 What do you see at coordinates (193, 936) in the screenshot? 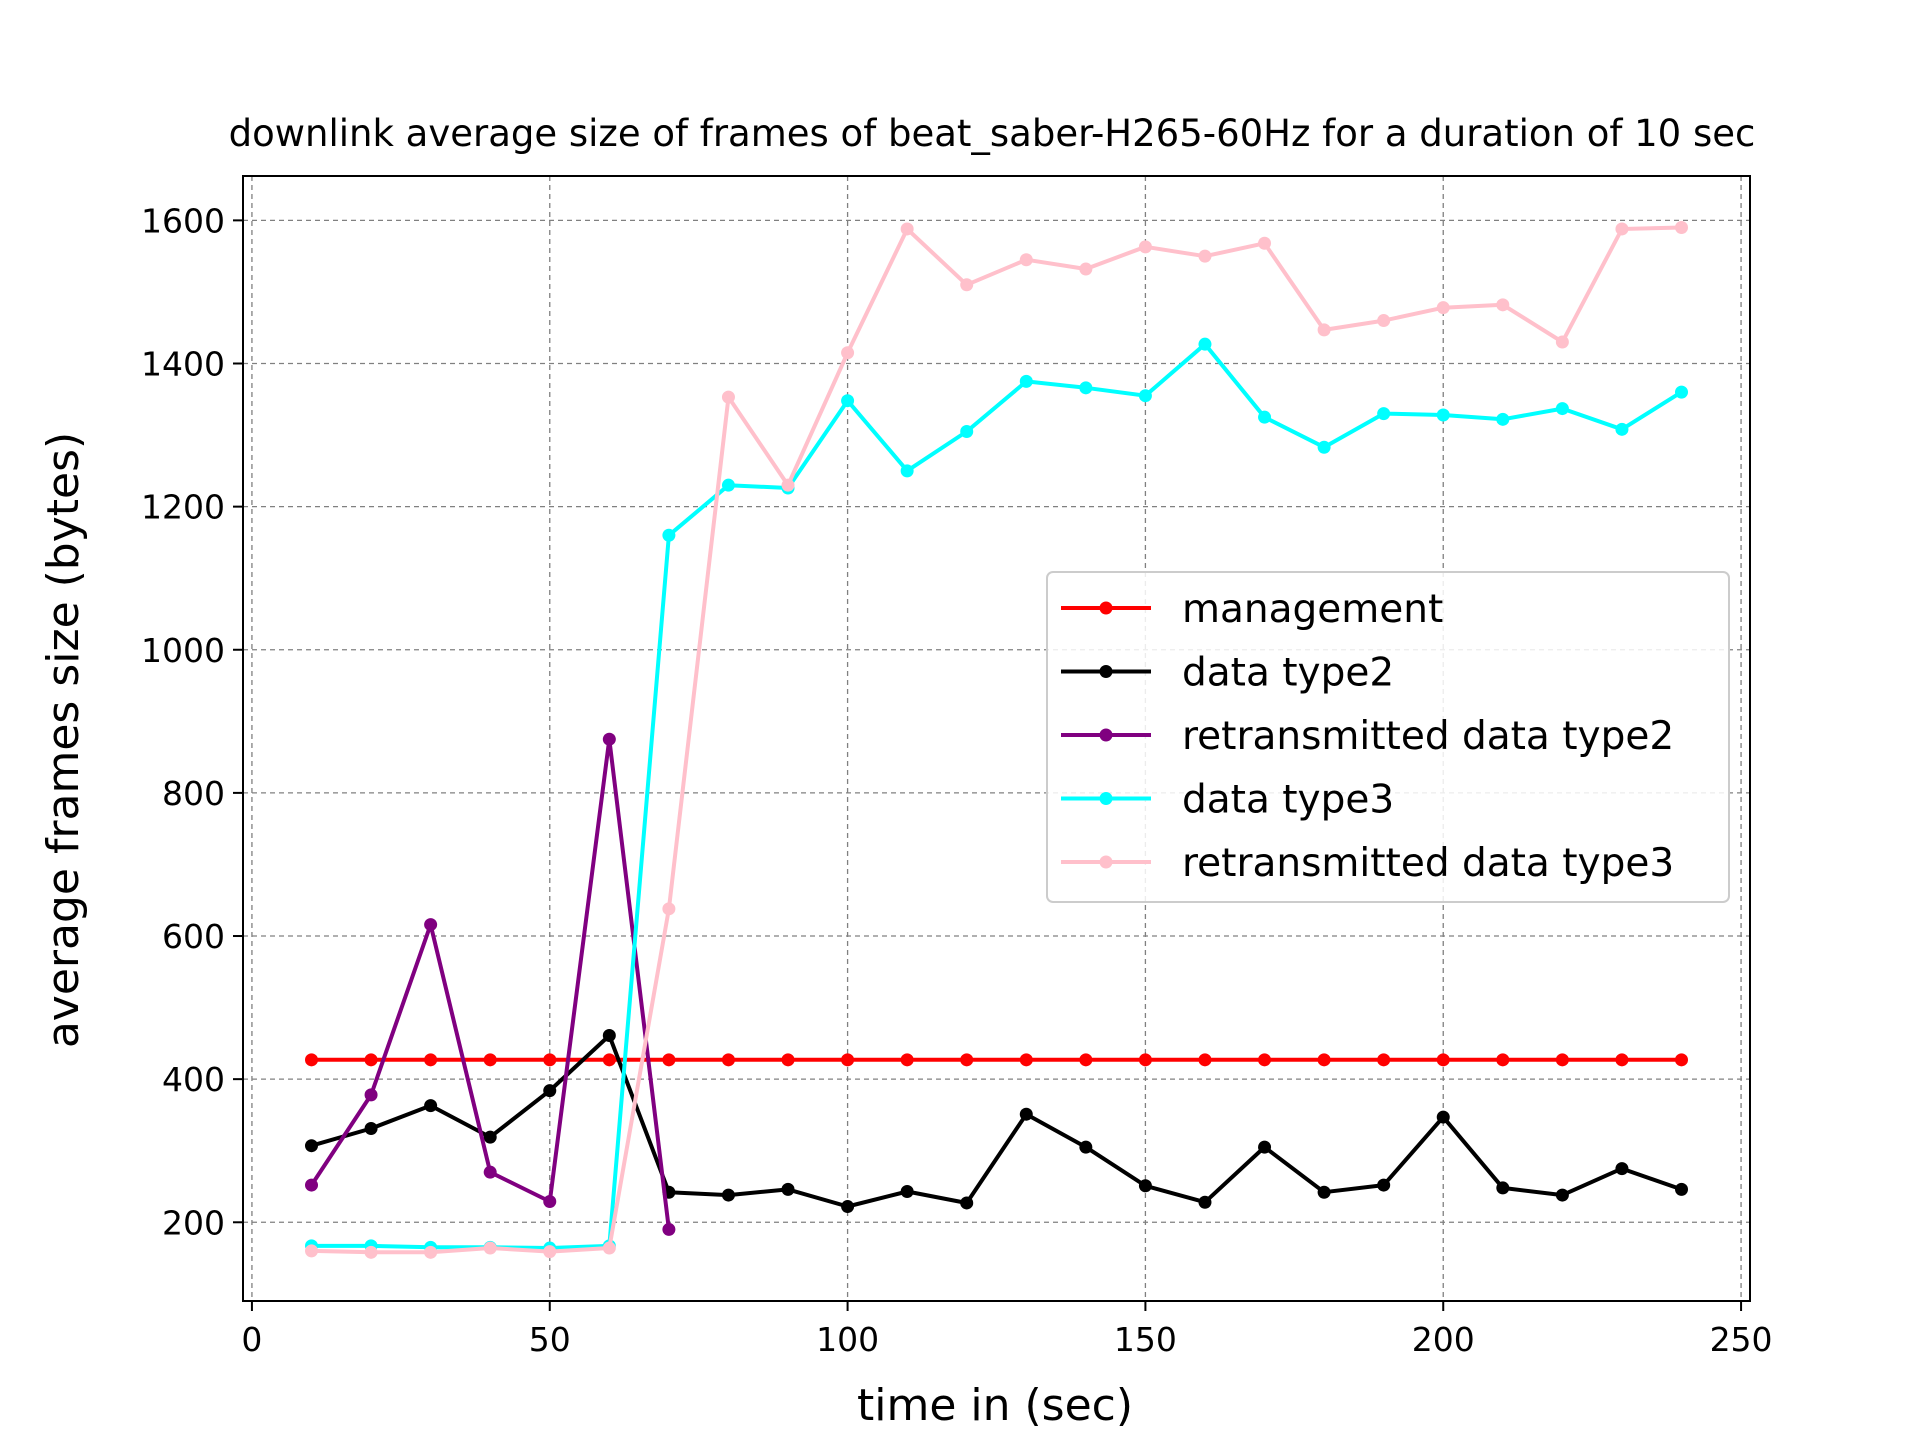
I see `y-tick-label: 600` at bounding box center [193, 936].